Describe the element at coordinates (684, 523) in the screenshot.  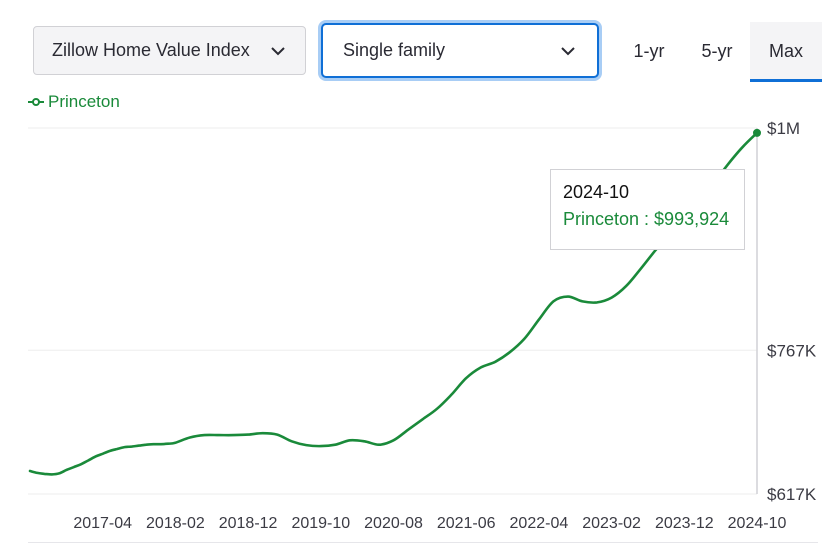
I see `x-tick-label: 2023-12` at that location.